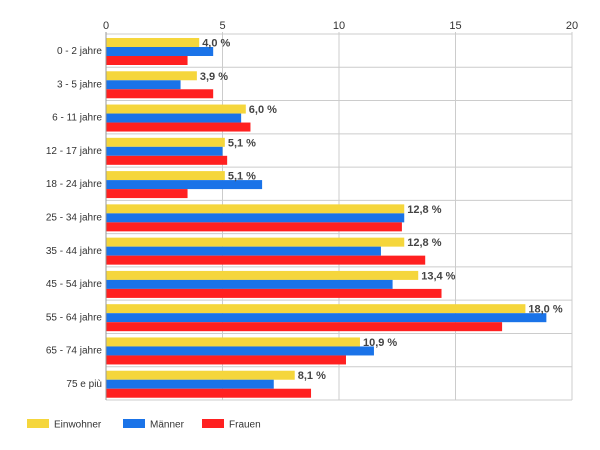 This screenshot has height=450, width=600. Describe the element at coordinates (74, 351) in the screenshot. I see `category-label: 65 - 74 jahre` at that location.